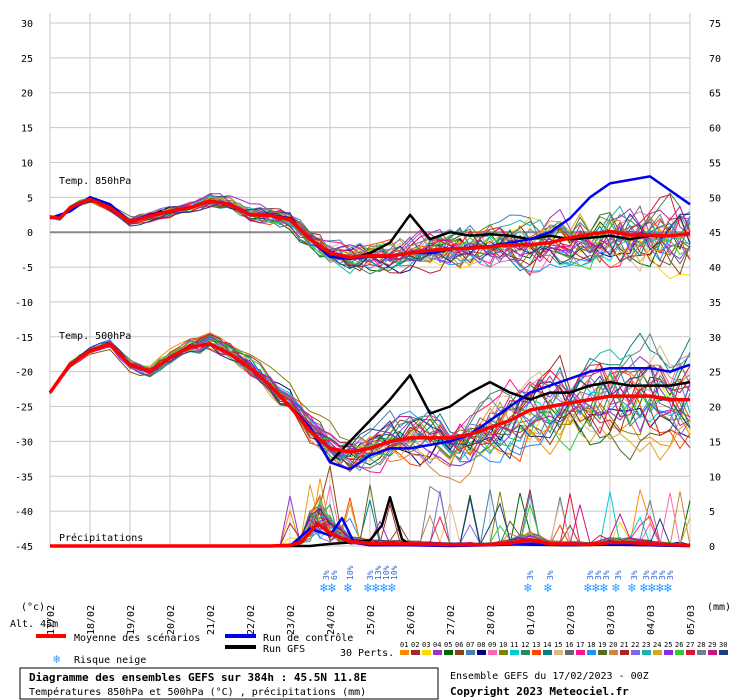  I want to click on right-tick-label: 60, so click(715, 129).